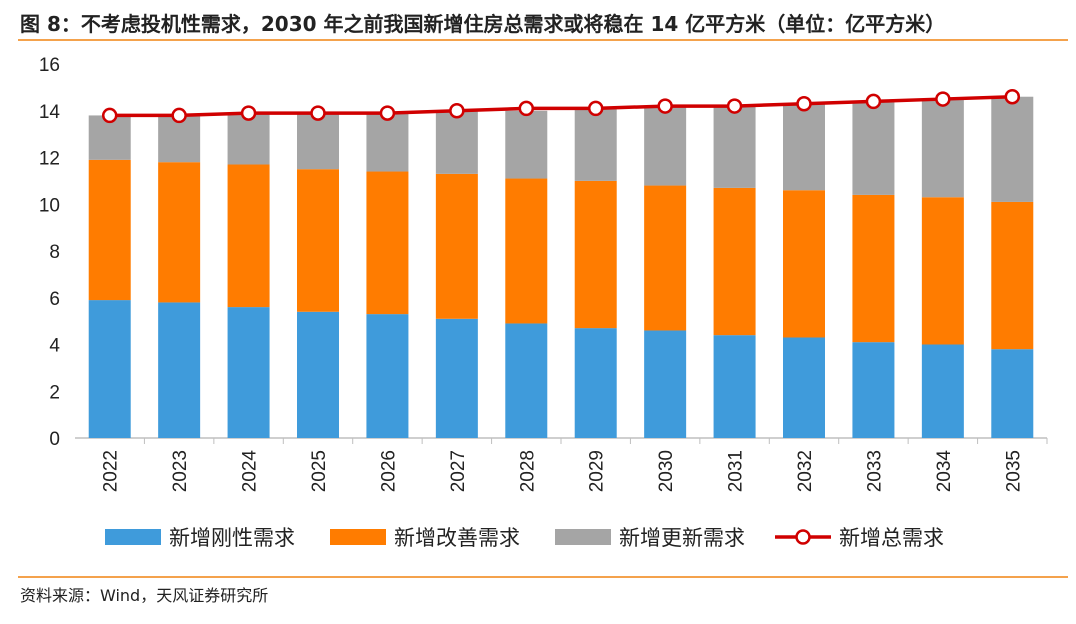 Image resolution: width=1076 pixels, height=624 pixels. I want to click on legend-label: 新增改善需求, so click(457, 538).